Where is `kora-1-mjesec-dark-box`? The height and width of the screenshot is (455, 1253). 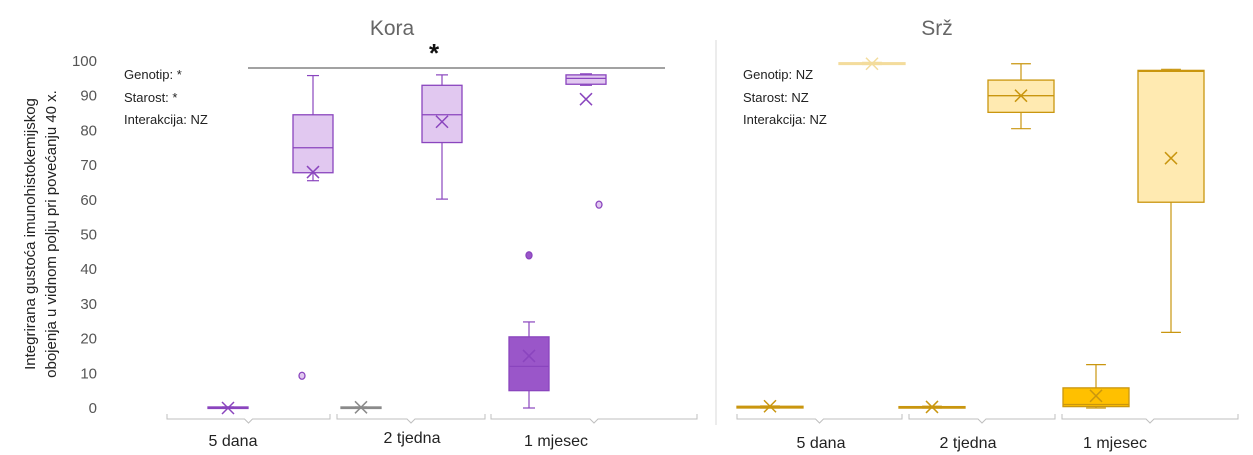 kora-1-mjesec-dark-box is located at coordinates (529, 364).